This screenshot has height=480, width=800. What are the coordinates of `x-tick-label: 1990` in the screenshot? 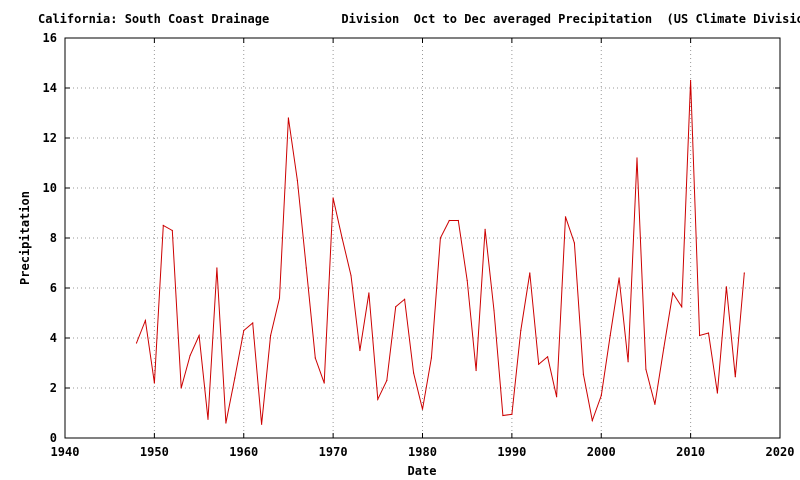 It's located at (511, 452).